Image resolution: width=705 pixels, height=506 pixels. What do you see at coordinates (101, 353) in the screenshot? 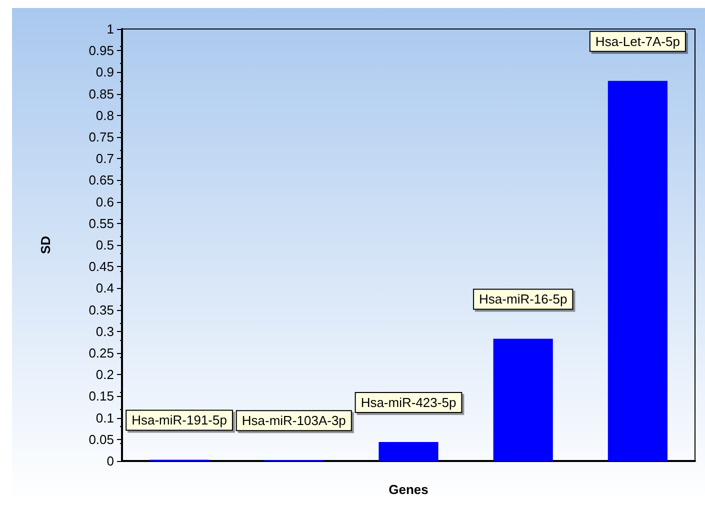
I see `y-tick-label: 0.25` at bounding box center [101, 353].